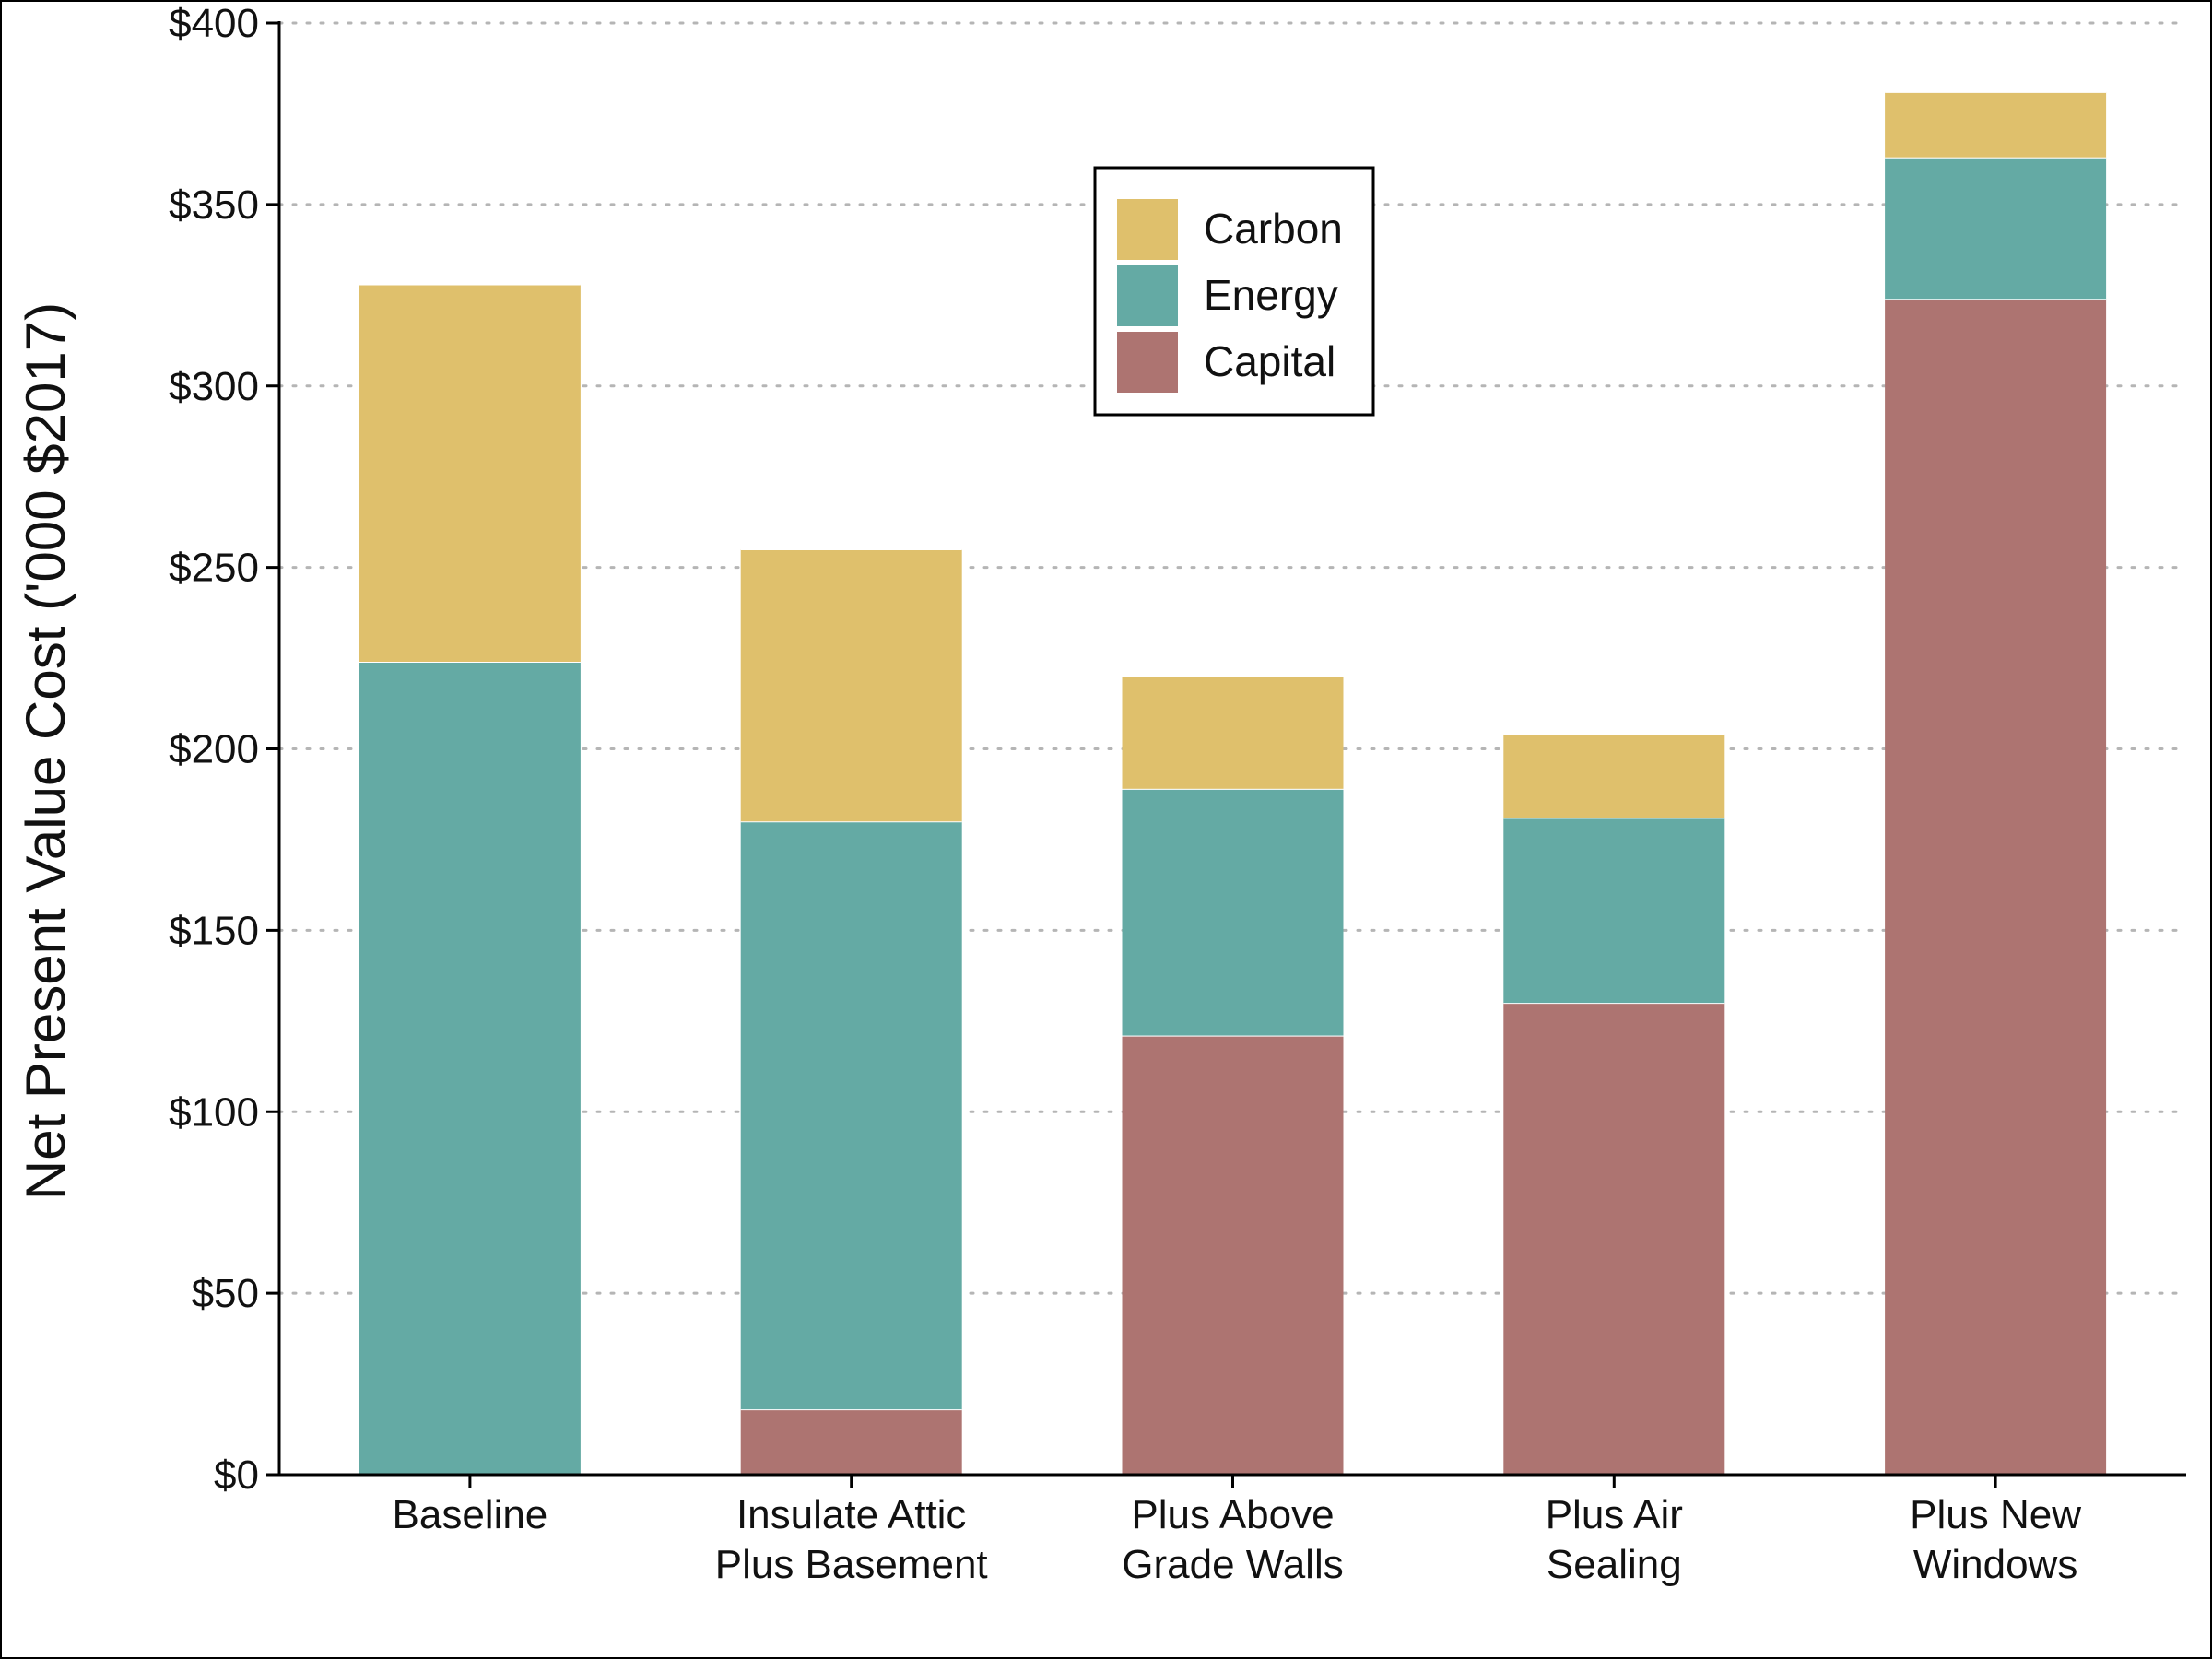 Image resolution: width=2212 pixels, height=1659 pixels. What do you see at coordinates (214, 1112) in the screenshot?
I see `y-tick-label: $100` at bounding box center [214, 1112].